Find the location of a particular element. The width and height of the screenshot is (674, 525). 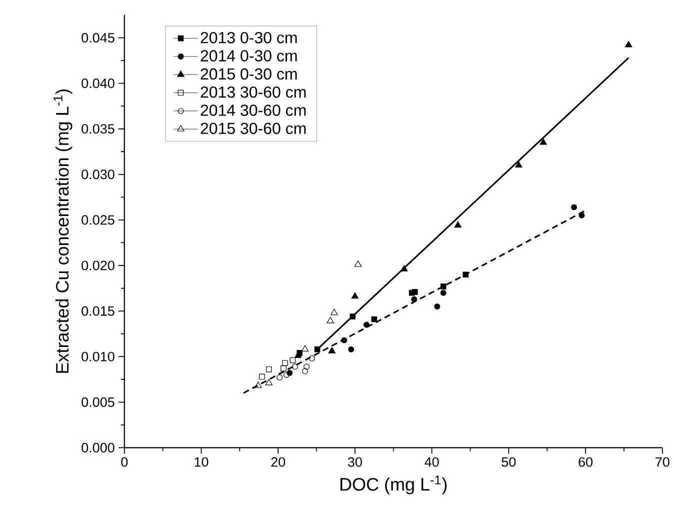

y-tick-label: 0.000 is located at coordinates (98, 447).